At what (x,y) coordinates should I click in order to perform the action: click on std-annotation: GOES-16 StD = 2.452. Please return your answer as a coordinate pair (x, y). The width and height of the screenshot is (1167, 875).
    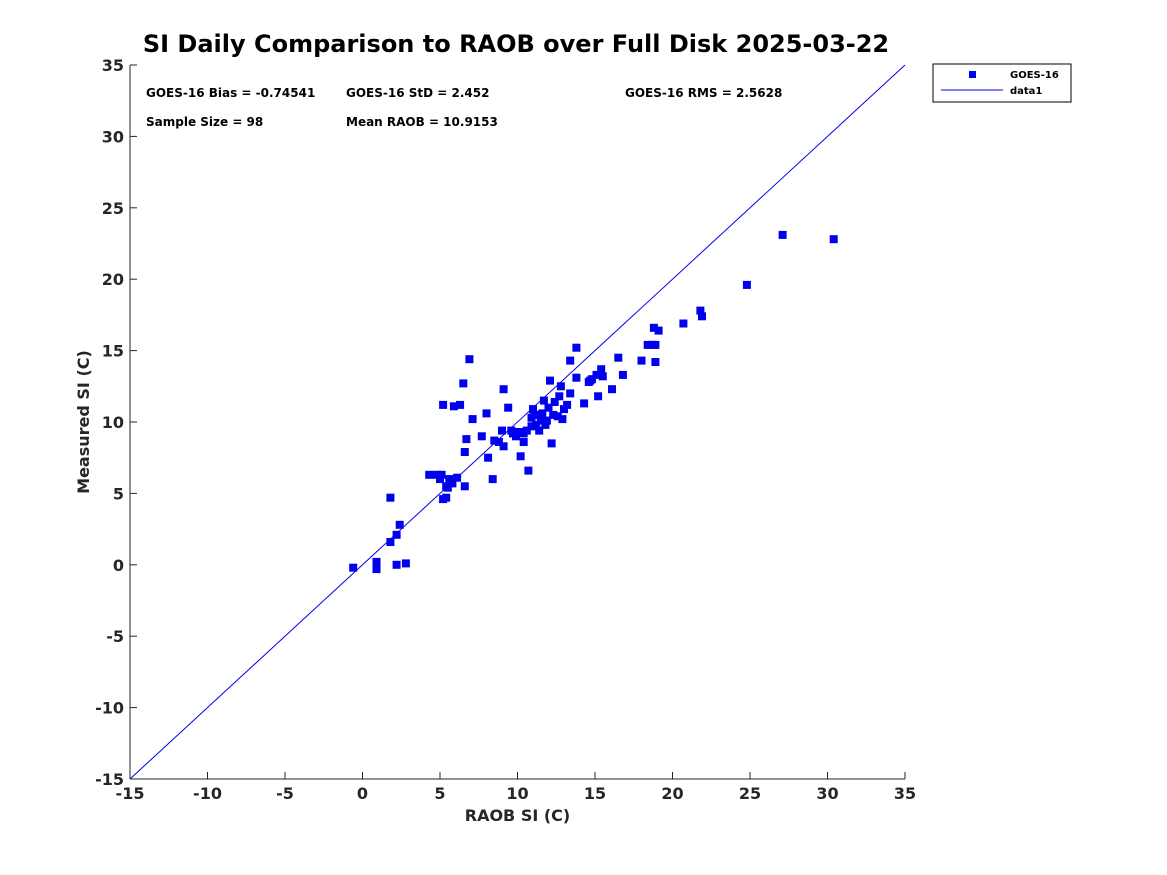
    Looking at the image, I should click on (417, 93).